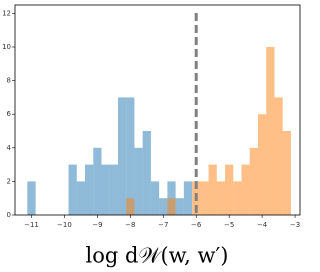 The height and width of the screenshot is (272, 320). What do you see at coordinates (9, 81) in the screenshot?
I see `y-tick-label: 8` at bounding box center [9, 81].